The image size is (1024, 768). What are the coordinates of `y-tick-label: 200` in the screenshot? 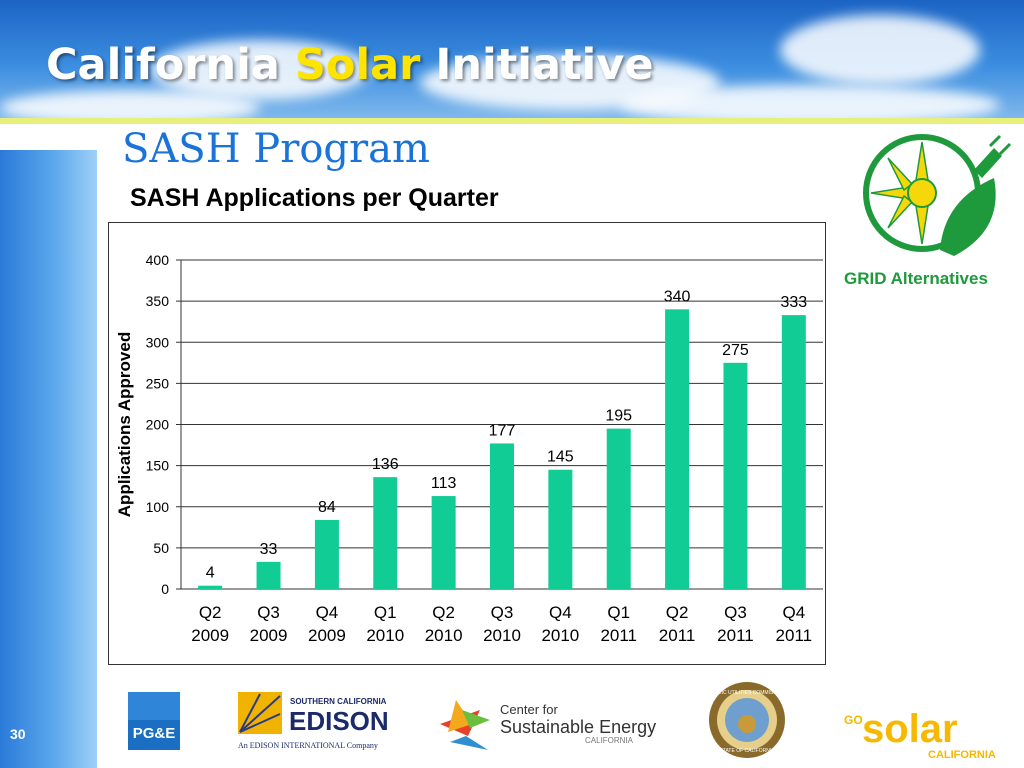 It's located at (158, 425).